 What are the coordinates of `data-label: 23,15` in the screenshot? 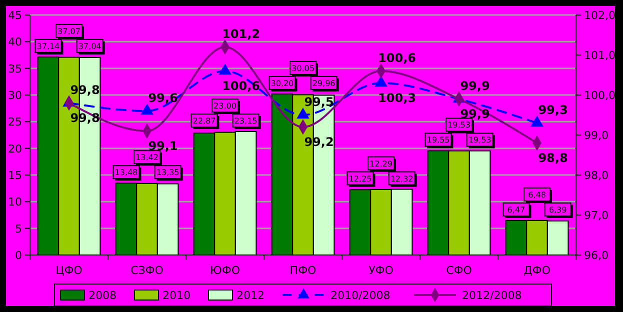 It's located at (246, 121).